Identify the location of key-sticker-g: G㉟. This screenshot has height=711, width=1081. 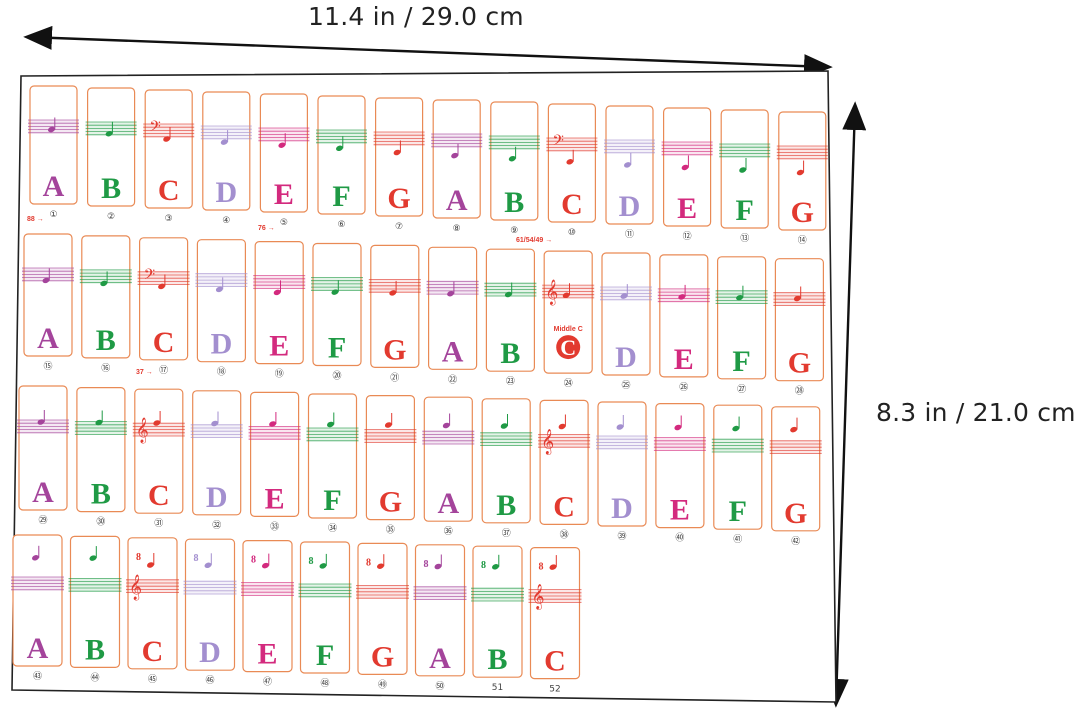
(390, 465).